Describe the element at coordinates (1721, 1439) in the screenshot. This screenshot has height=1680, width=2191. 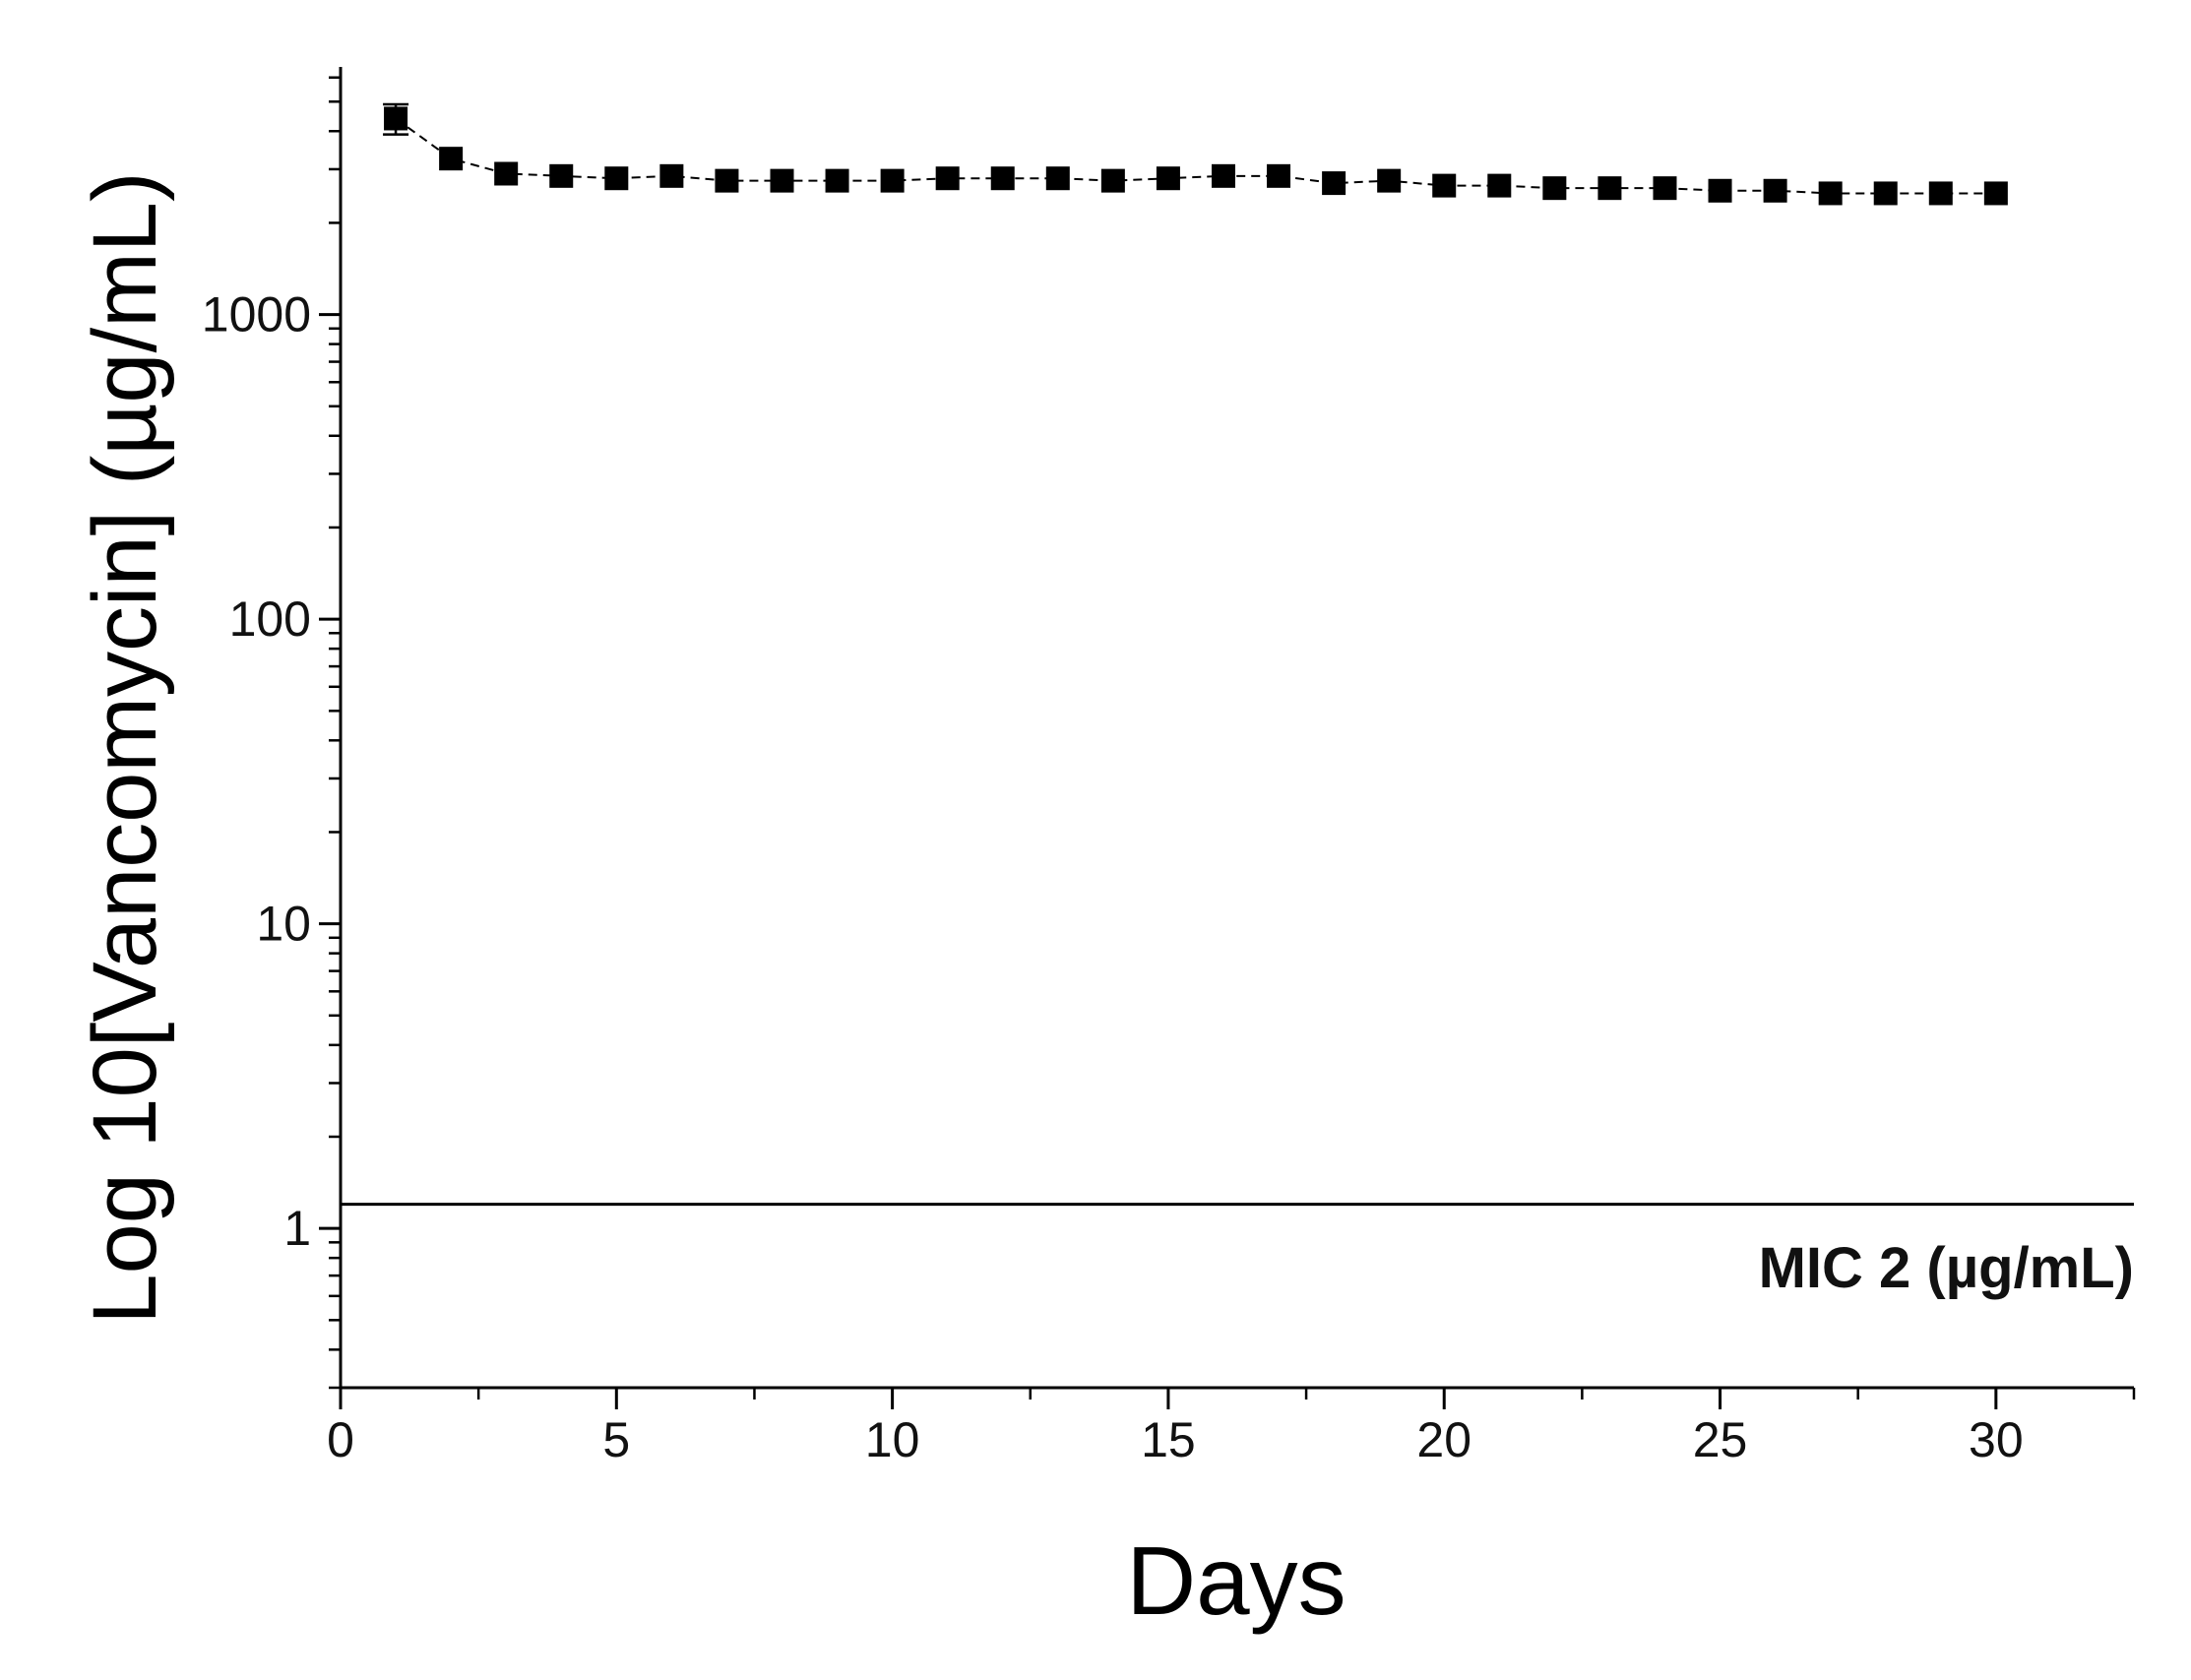
I see `x-tick-label: 25` at that location.